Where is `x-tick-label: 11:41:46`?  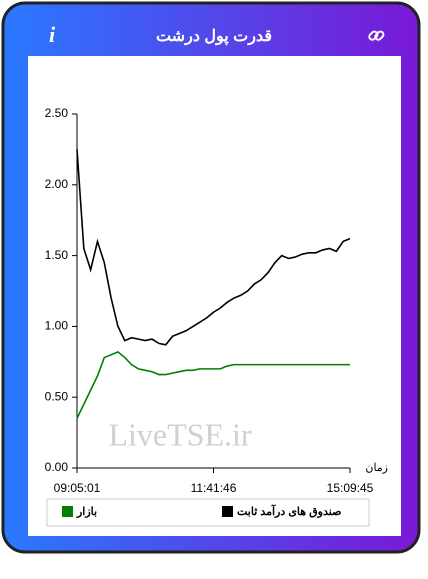
x-tick-label: 11:41:46 is located at coordinates (214, 488).